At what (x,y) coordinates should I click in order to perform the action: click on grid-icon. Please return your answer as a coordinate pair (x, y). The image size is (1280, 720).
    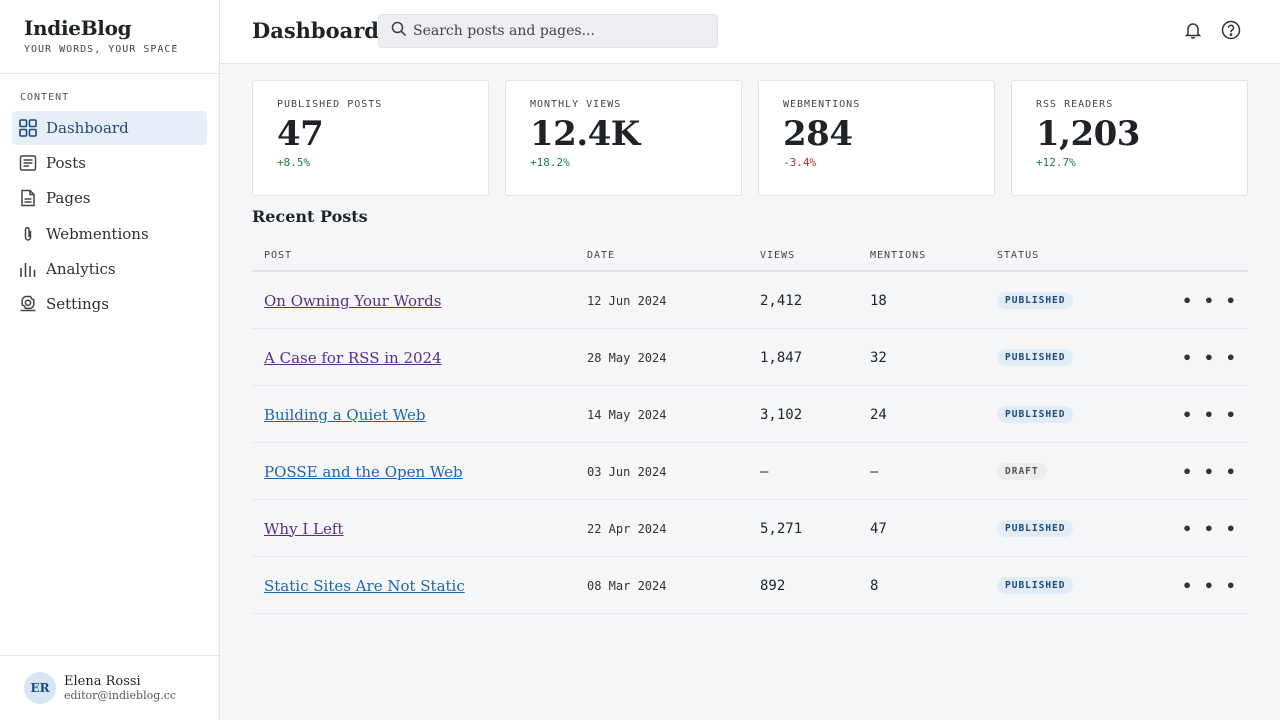
    Looking at the image, I should click on (28, 128).